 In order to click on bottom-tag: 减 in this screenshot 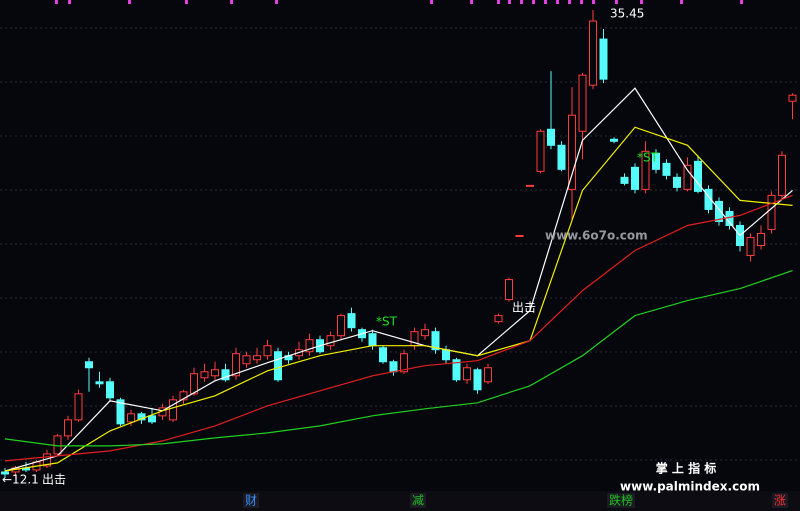, I will do `click(418, 501)`.